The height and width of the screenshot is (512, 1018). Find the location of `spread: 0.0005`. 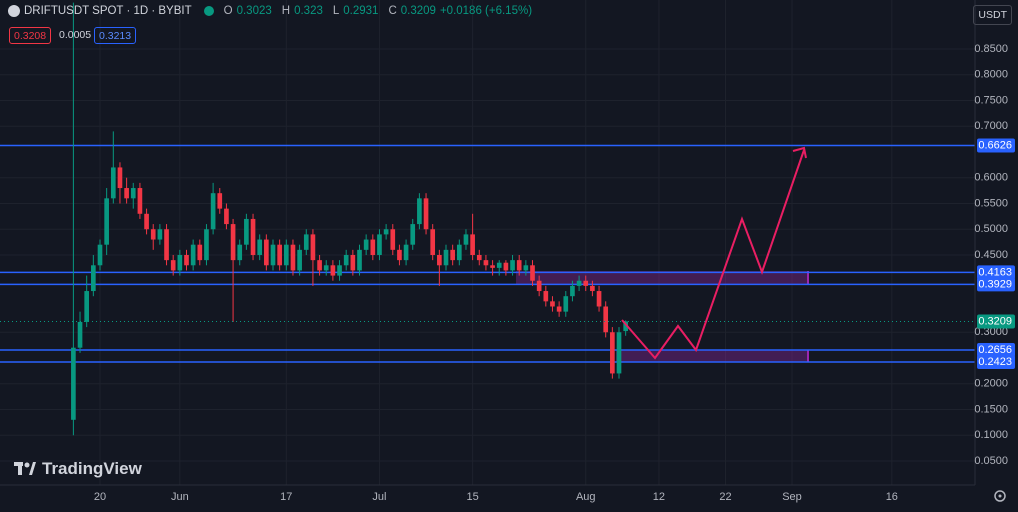

spread: 0.0005 is located at coordinates (75, 35).